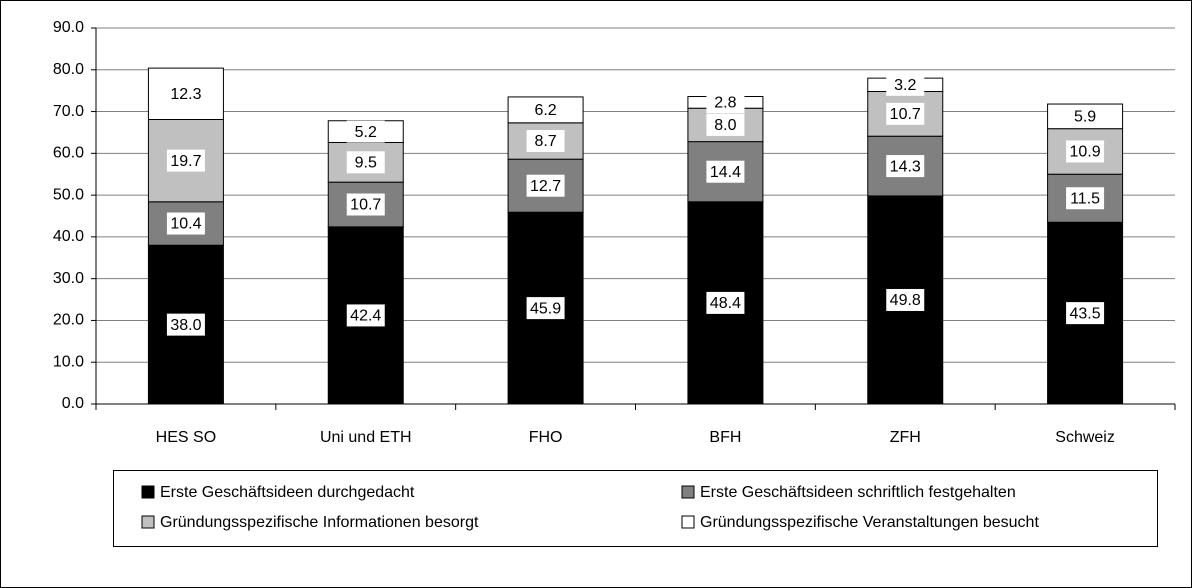 The height and width of the screenshot is (588, 1192). What do you see at coordinates (905, 437) in the screenshot?
I see `x-tick-label: ZFH` at bounding box center [905, 437].